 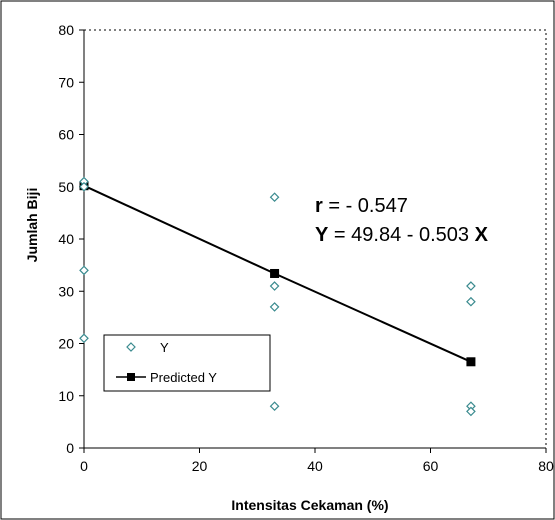 I want to click on regression-equation: Y = 49.84 - 0.503 X, so click(x=402, y=235).